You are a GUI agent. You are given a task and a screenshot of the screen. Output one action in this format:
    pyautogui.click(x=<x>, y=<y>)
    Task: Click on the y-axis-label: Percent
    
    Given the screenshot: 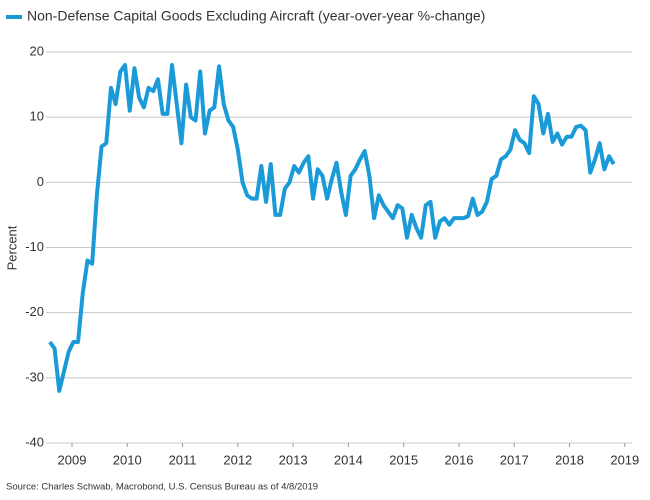 What is the action you would take?
    pyautogui.click(x=11, y=247)
    